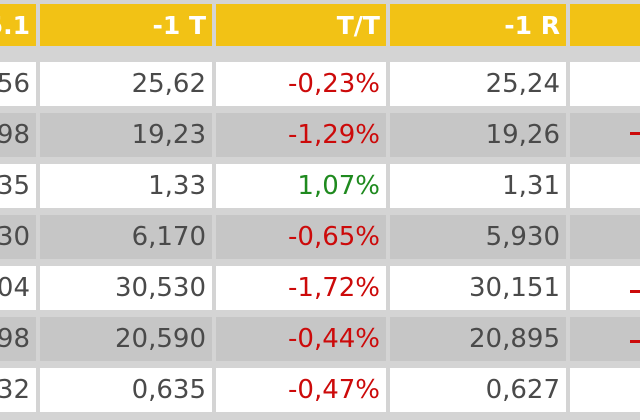  Describe the element at coordinates (18, 84) in the screenshot. I see `table-cell: 56` at that location.